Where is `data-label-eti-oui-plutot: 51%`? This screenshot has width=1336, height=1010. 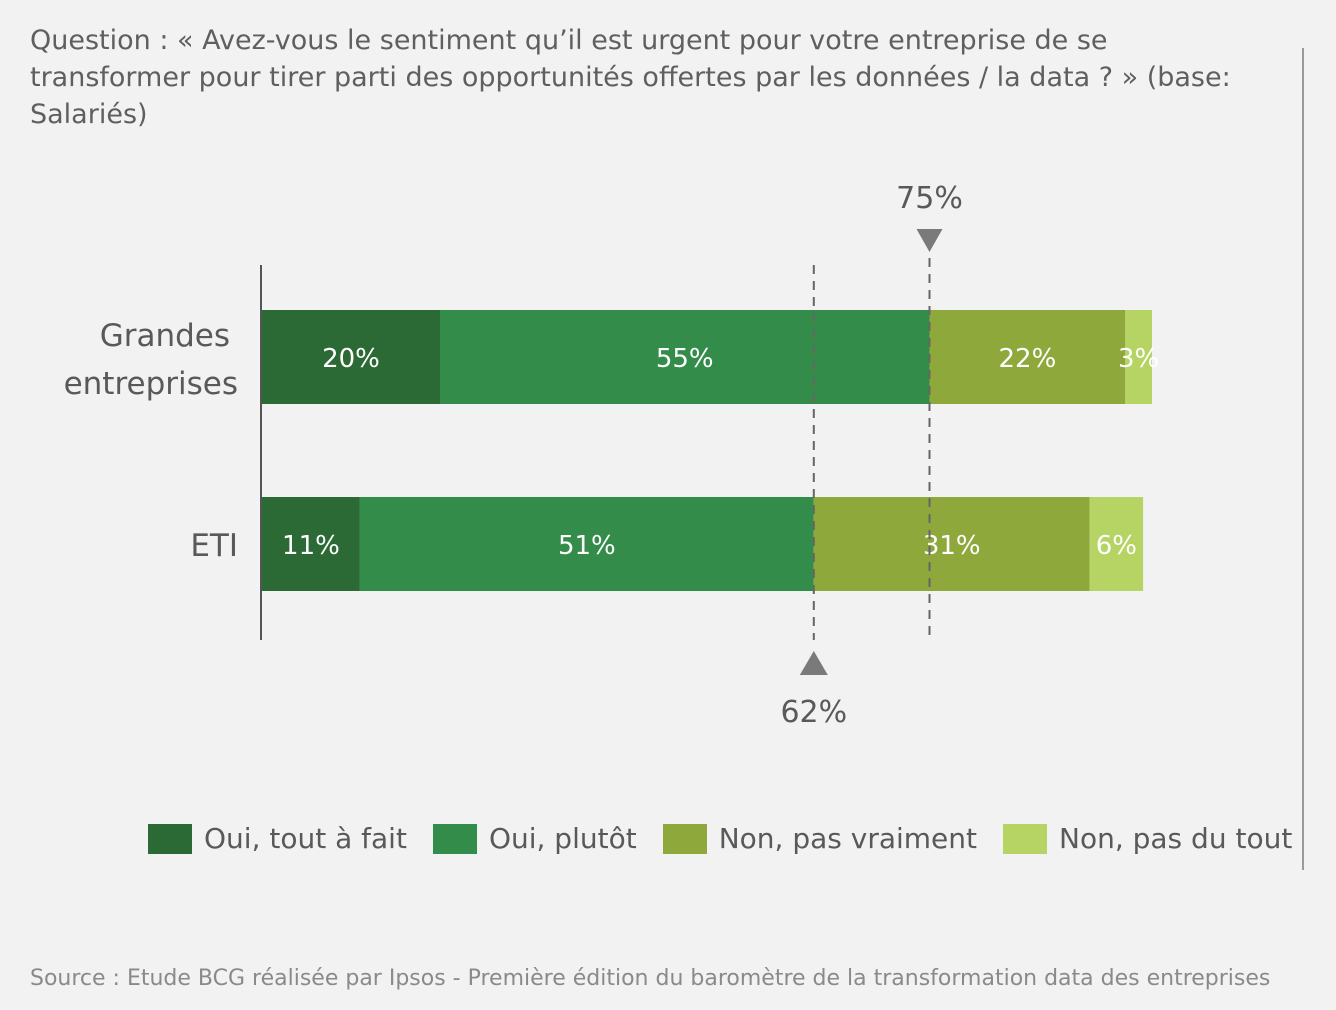 data-label-eti-oui-plutot: 51% is located at coordinates (587, 546).